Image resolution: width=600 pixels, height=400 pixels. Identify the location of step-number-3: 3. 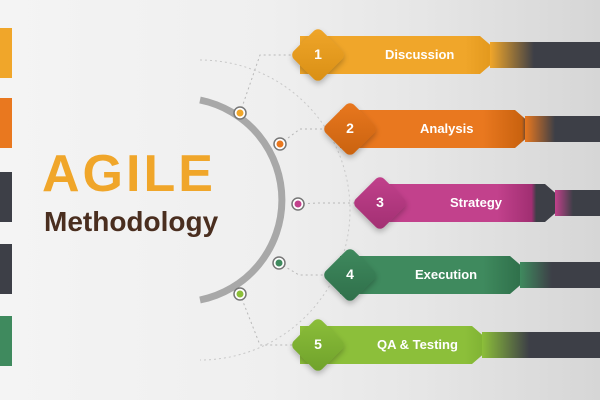
(380, 202).